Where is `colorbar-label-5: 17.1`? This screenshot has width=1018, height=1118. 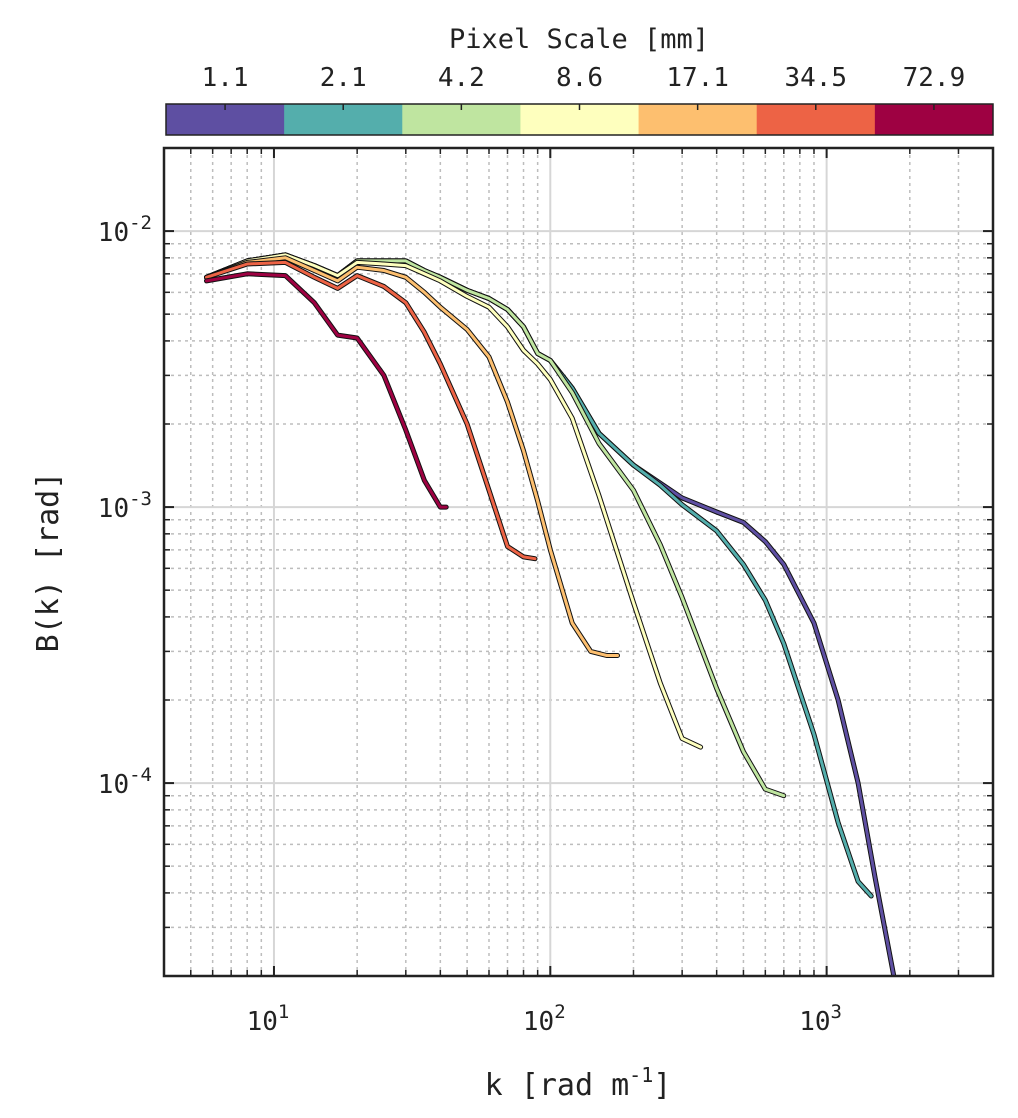 colorbar-label-5: 17.1 is located at coordinates (697, 78).